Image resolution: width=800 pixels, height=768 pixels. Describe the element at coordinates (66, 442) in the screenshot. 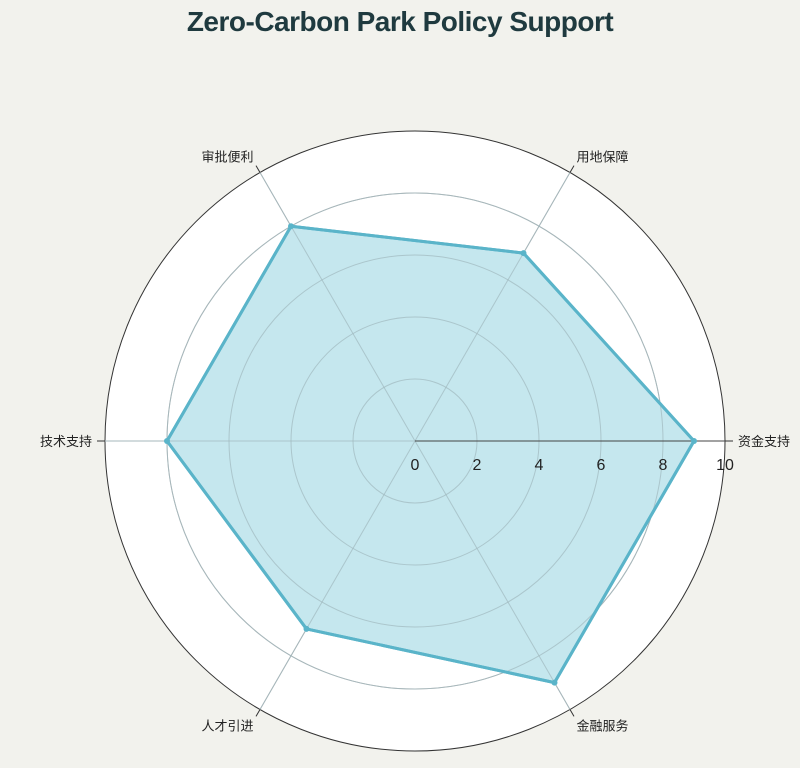

I see `axis-label-3: 技术支持` at that location.